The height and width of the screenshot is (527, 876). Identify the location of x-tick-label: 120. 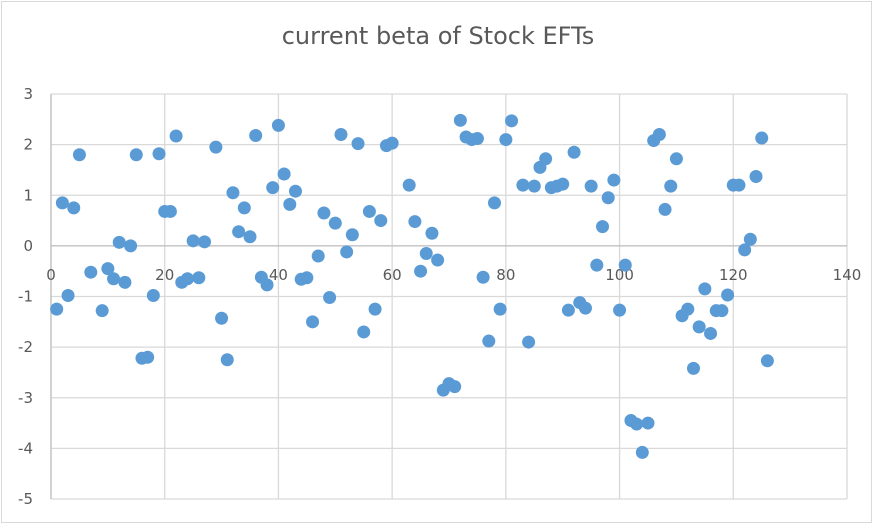
(733, 275).